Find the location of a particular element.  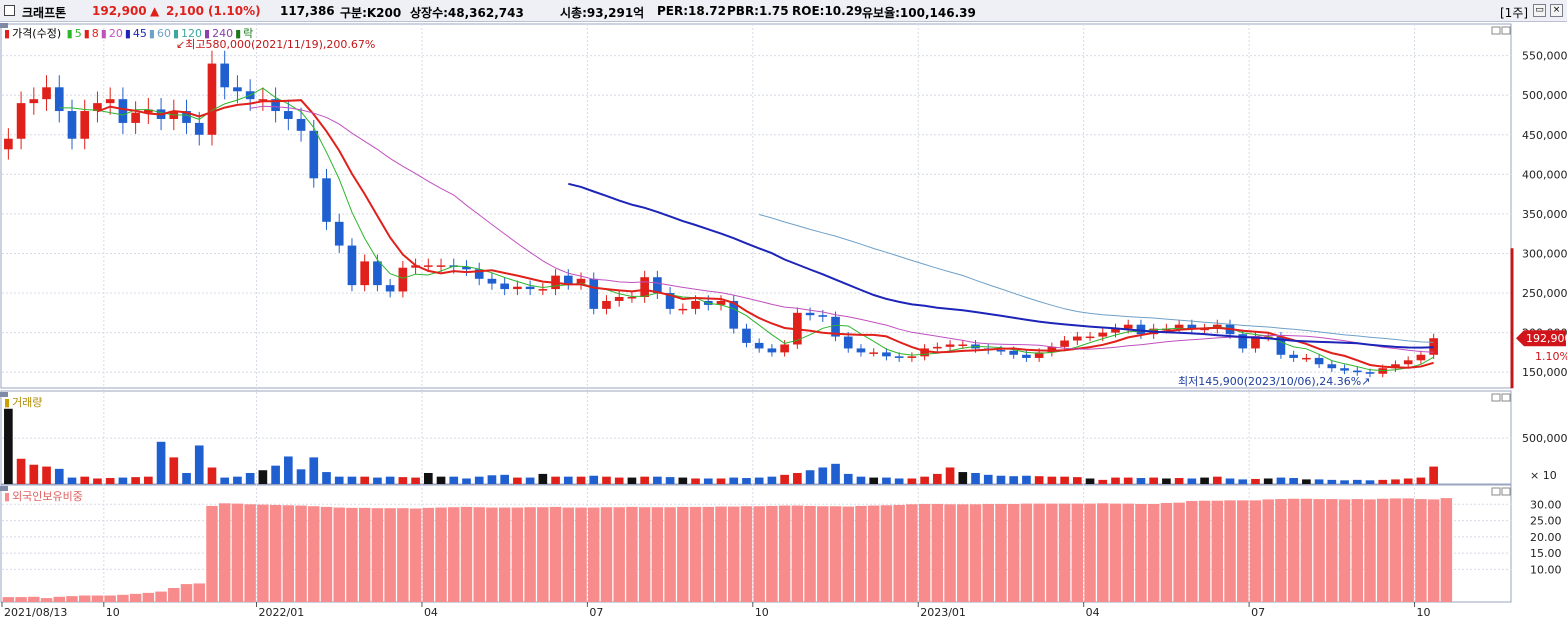

period-selector: [1주] is located at coordinates (1514, 13).